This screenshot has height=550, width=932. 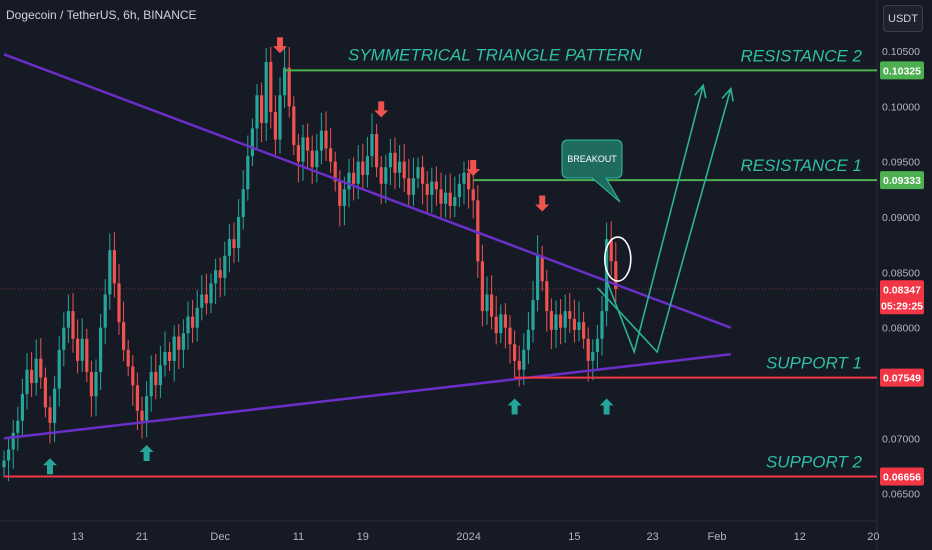 I want to click on level-label-resistance-1: RESISTANCE 1, so click(x=801, y=165).